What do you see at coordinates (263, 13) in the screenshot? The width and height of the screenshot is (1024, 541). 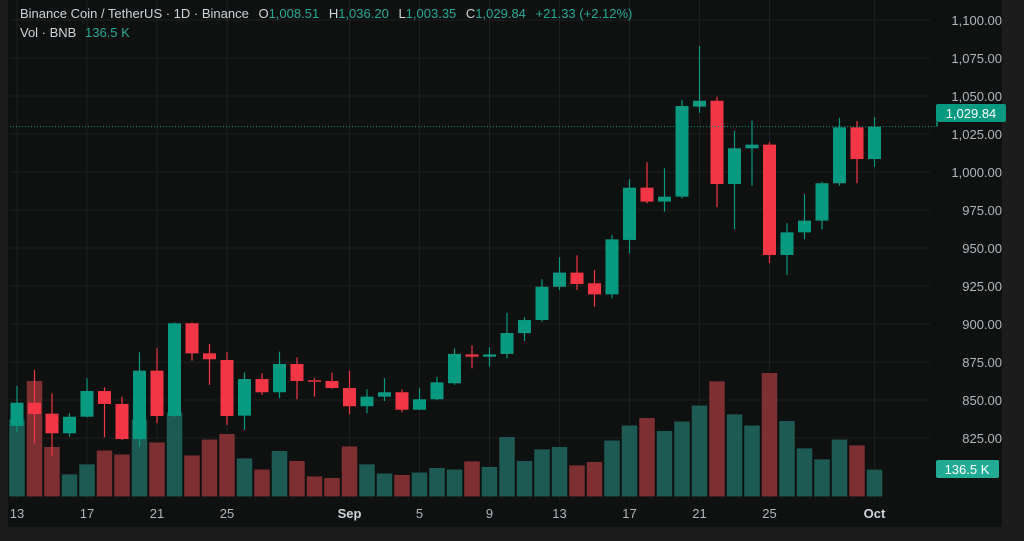 I see `open-label: O` at bounding box center [263, 13].